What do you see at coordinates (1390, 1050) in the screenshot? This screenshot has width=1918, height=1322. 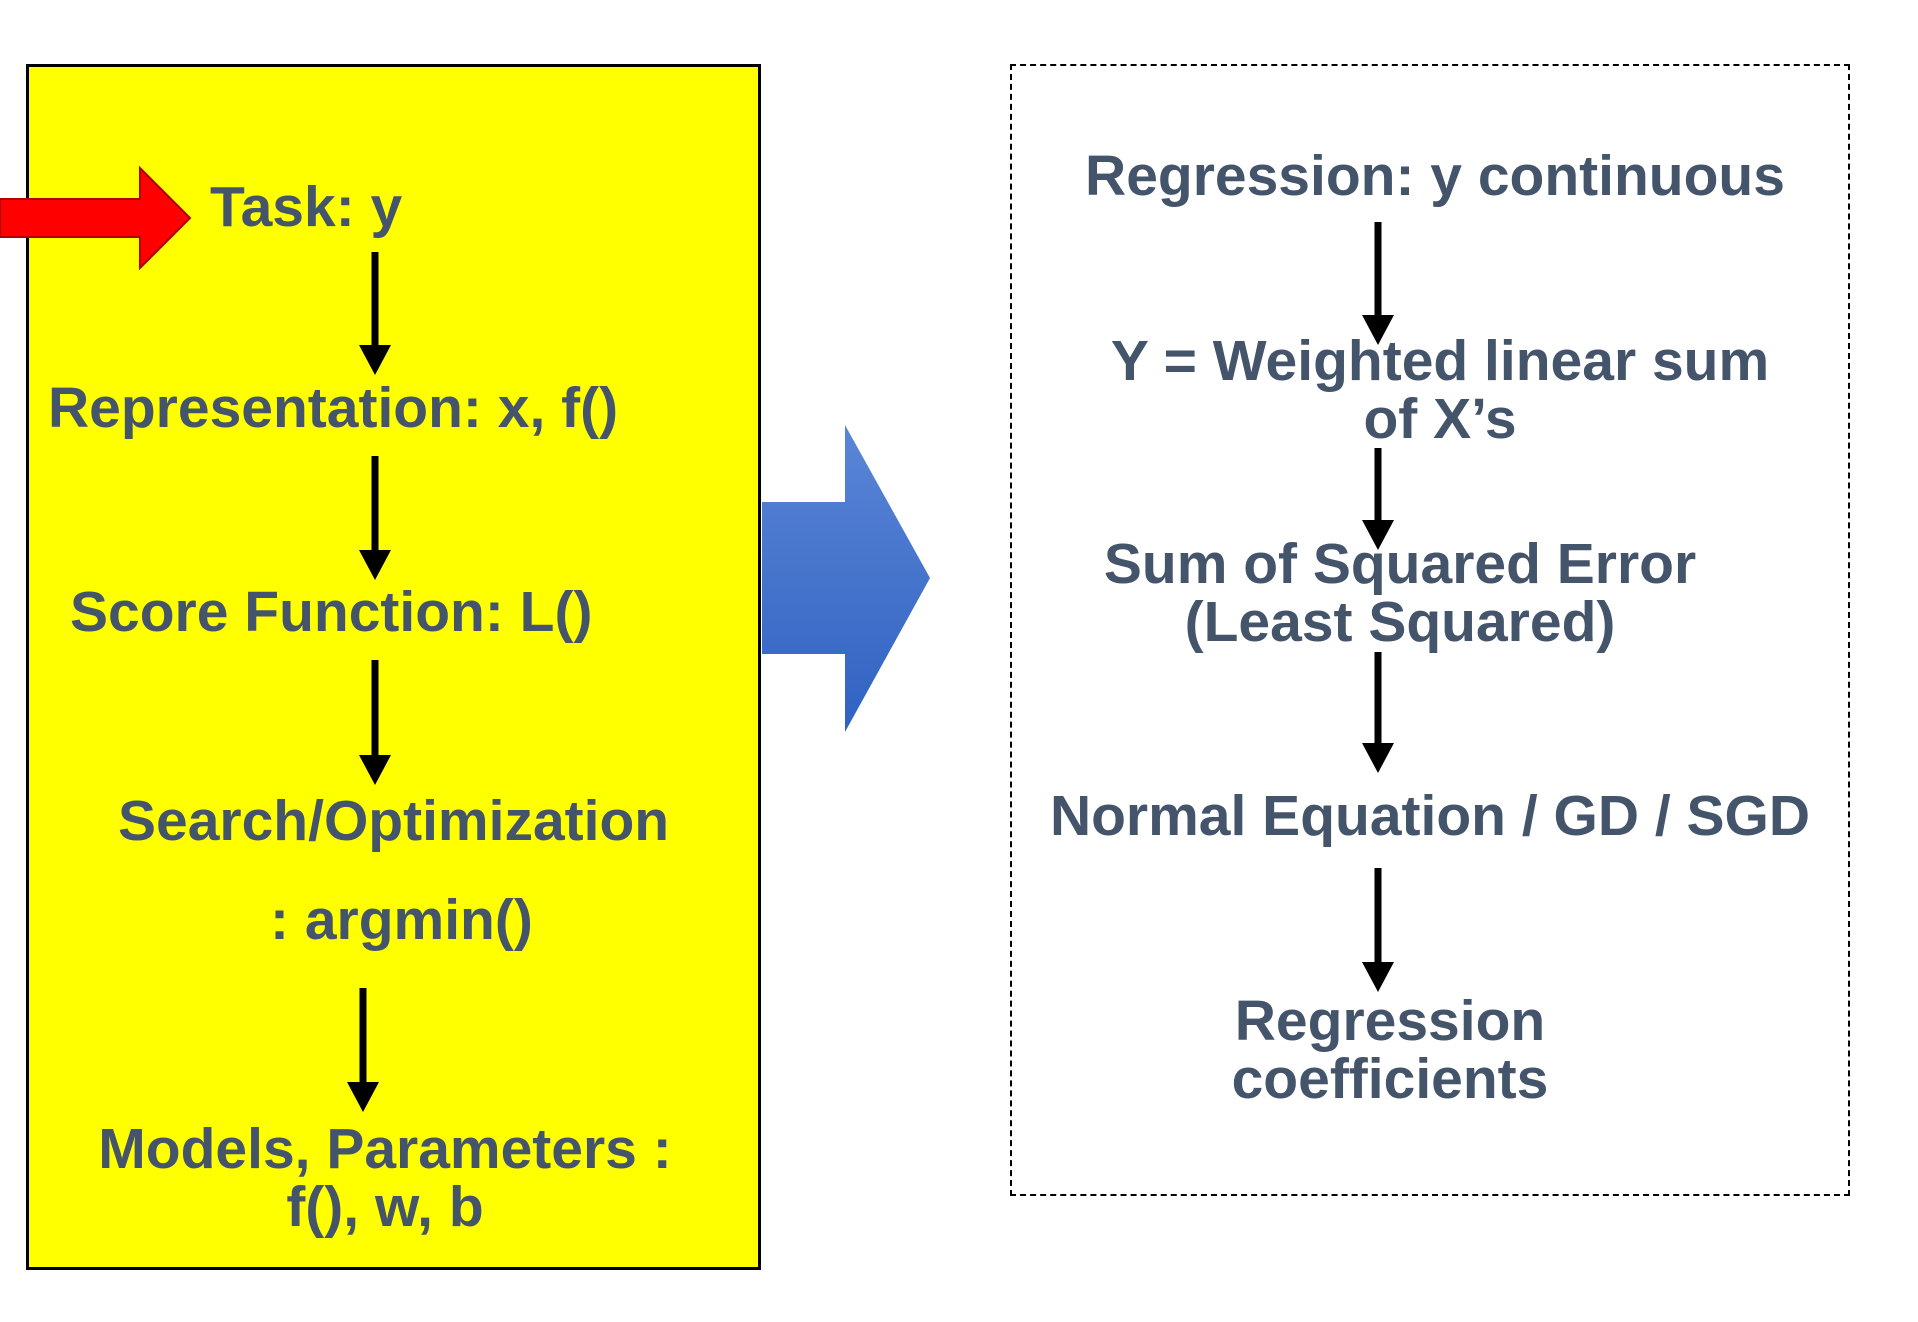 I see `regression-coefficients-label: Regression coefficients` at bounding box center [1390, 1050].